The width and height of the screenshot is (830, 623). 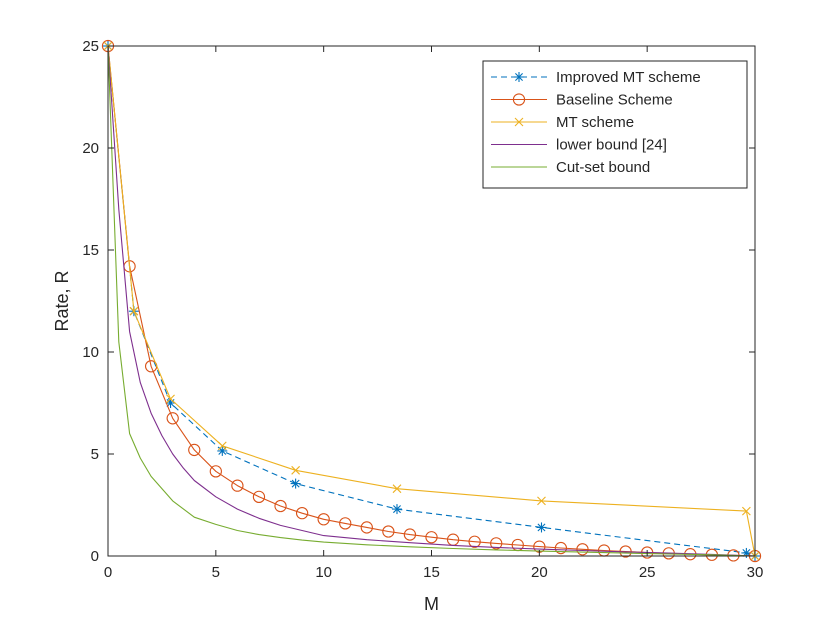 I want to click on legend-entry-mt-scheme: MT scheme, so click(x=562, y=122).